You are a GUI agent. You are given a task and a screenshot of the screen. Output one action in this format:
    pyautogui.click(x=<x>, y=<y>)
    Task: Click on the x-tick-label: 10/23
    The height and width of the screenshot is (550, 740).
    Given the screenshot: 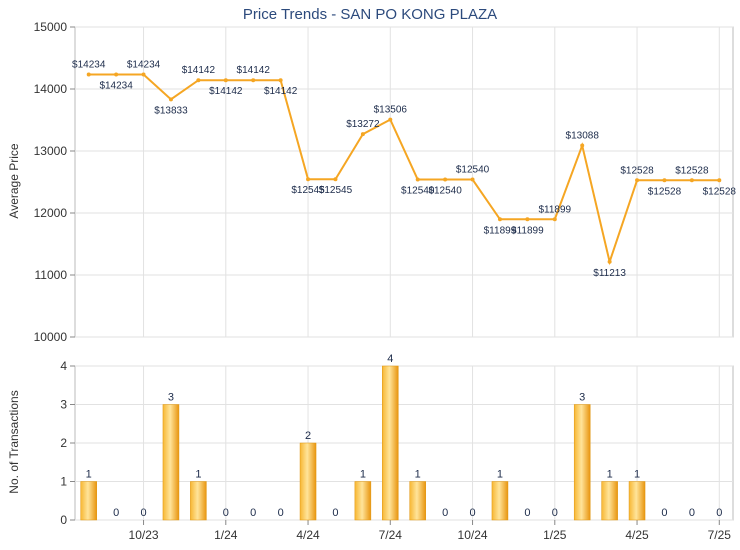 What is the action you would take?
    pyautogui.click(x=144, y=535)
    